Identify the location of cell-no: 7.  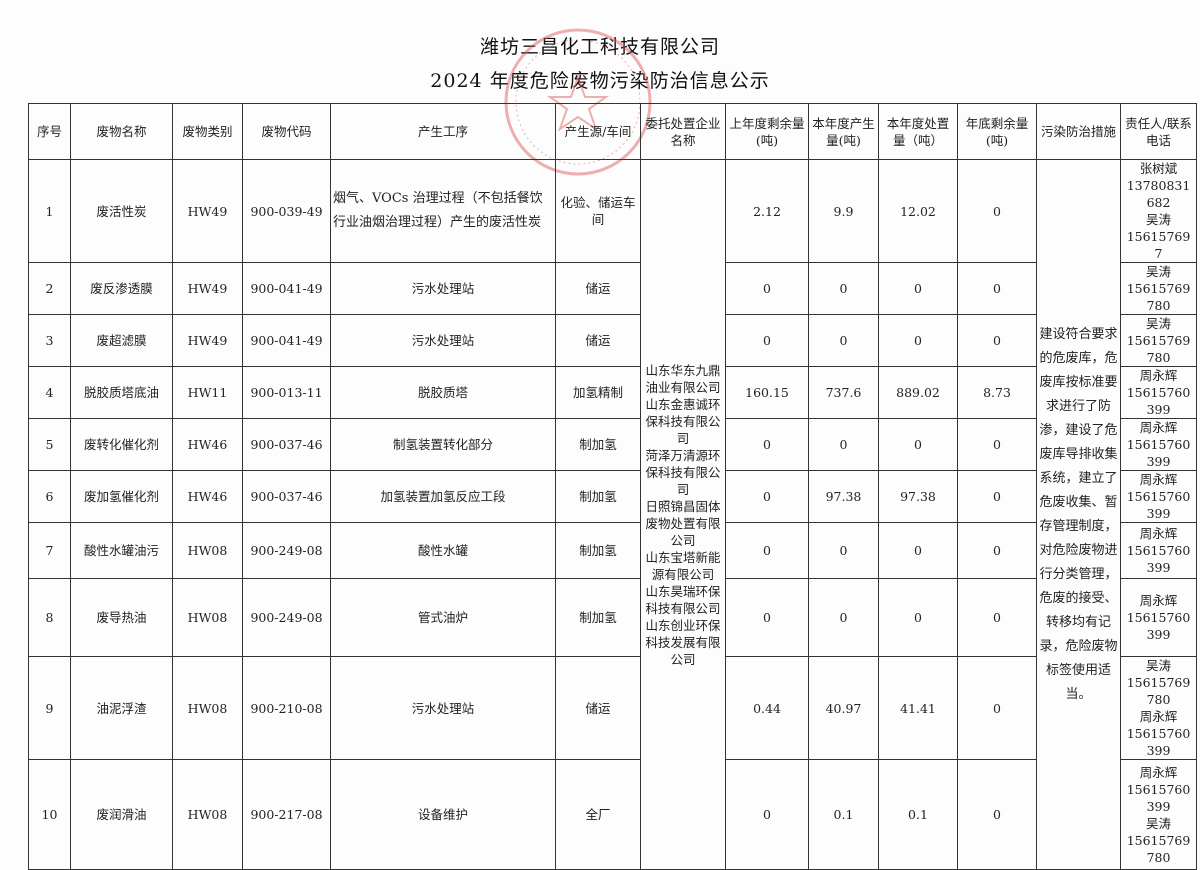
(49, 550).